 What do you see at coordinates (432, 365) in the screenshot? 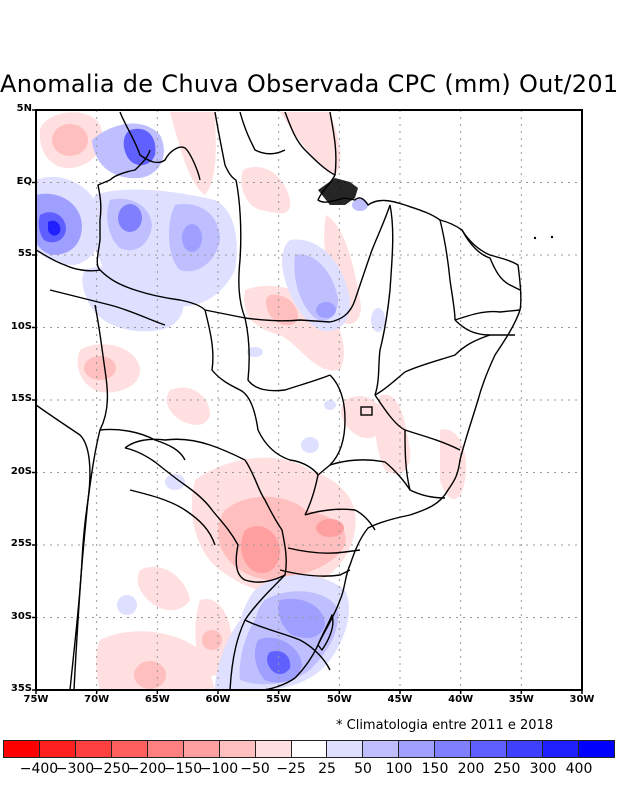
I see `border-bahia` at bounding box center [432, 365].